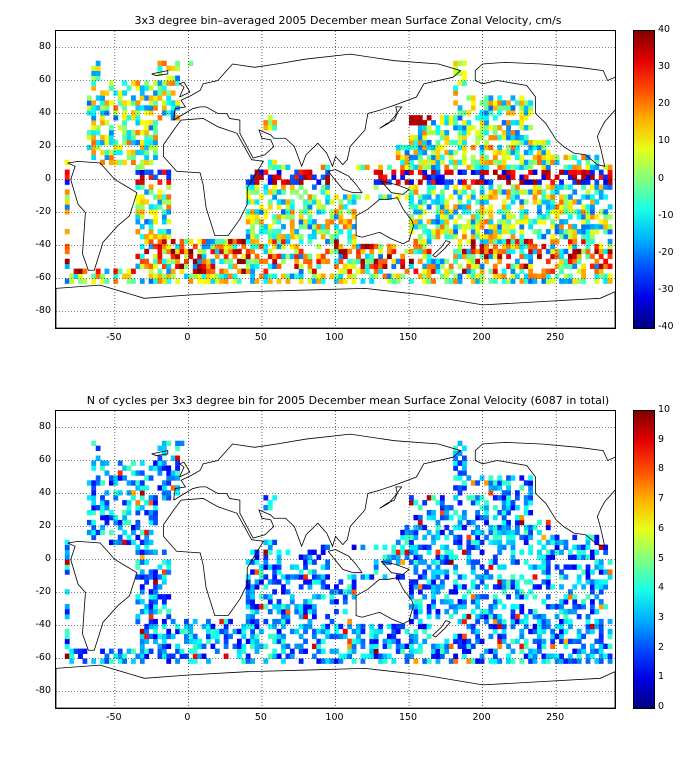 The width and height of the screenshot is (696, 760). I want to click on x-tick-label: 200, so click(481, 337).